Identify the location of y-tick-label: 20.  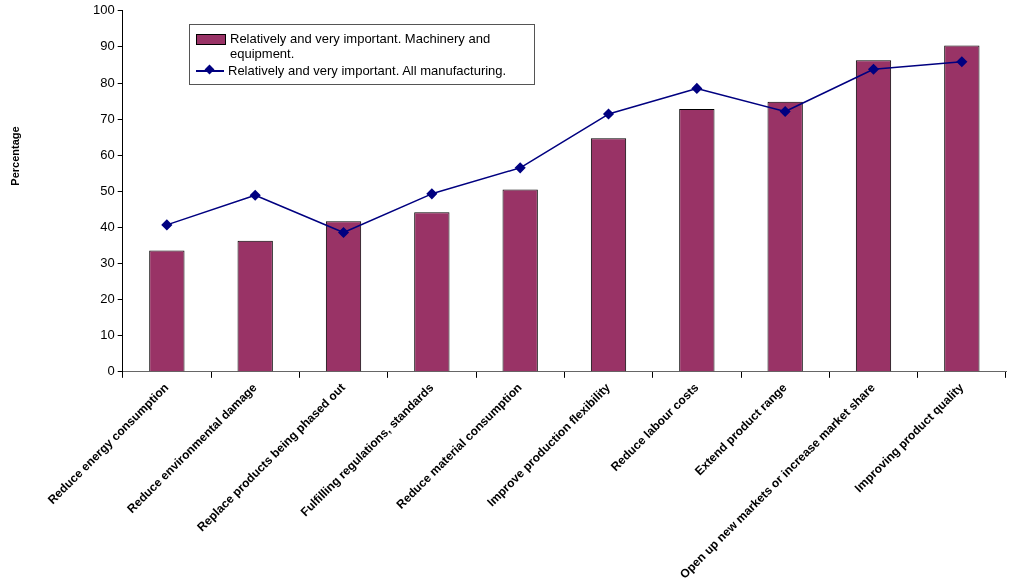
(107, 299).